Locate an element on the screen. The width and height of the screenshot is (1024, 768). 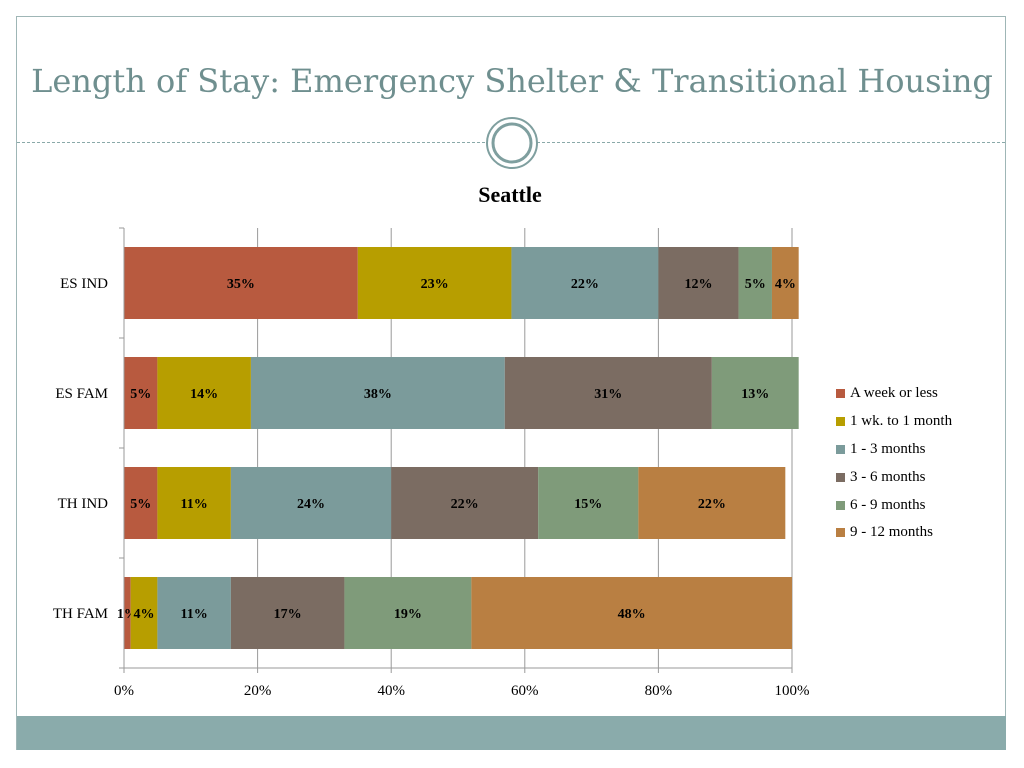
x-tick-label: 100% is located at coordinates (792, 691).